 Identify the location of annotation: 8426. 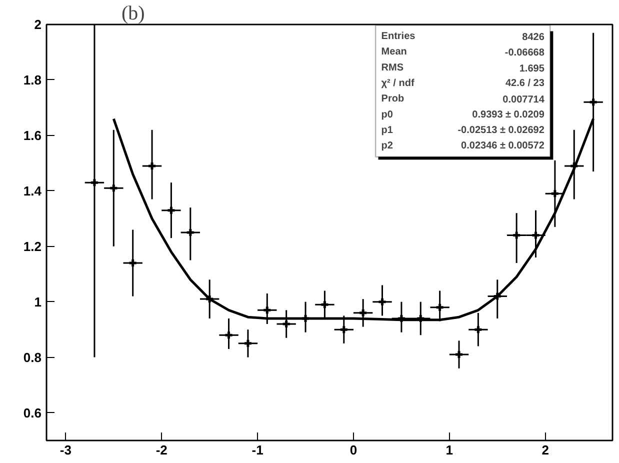
(533, 37).